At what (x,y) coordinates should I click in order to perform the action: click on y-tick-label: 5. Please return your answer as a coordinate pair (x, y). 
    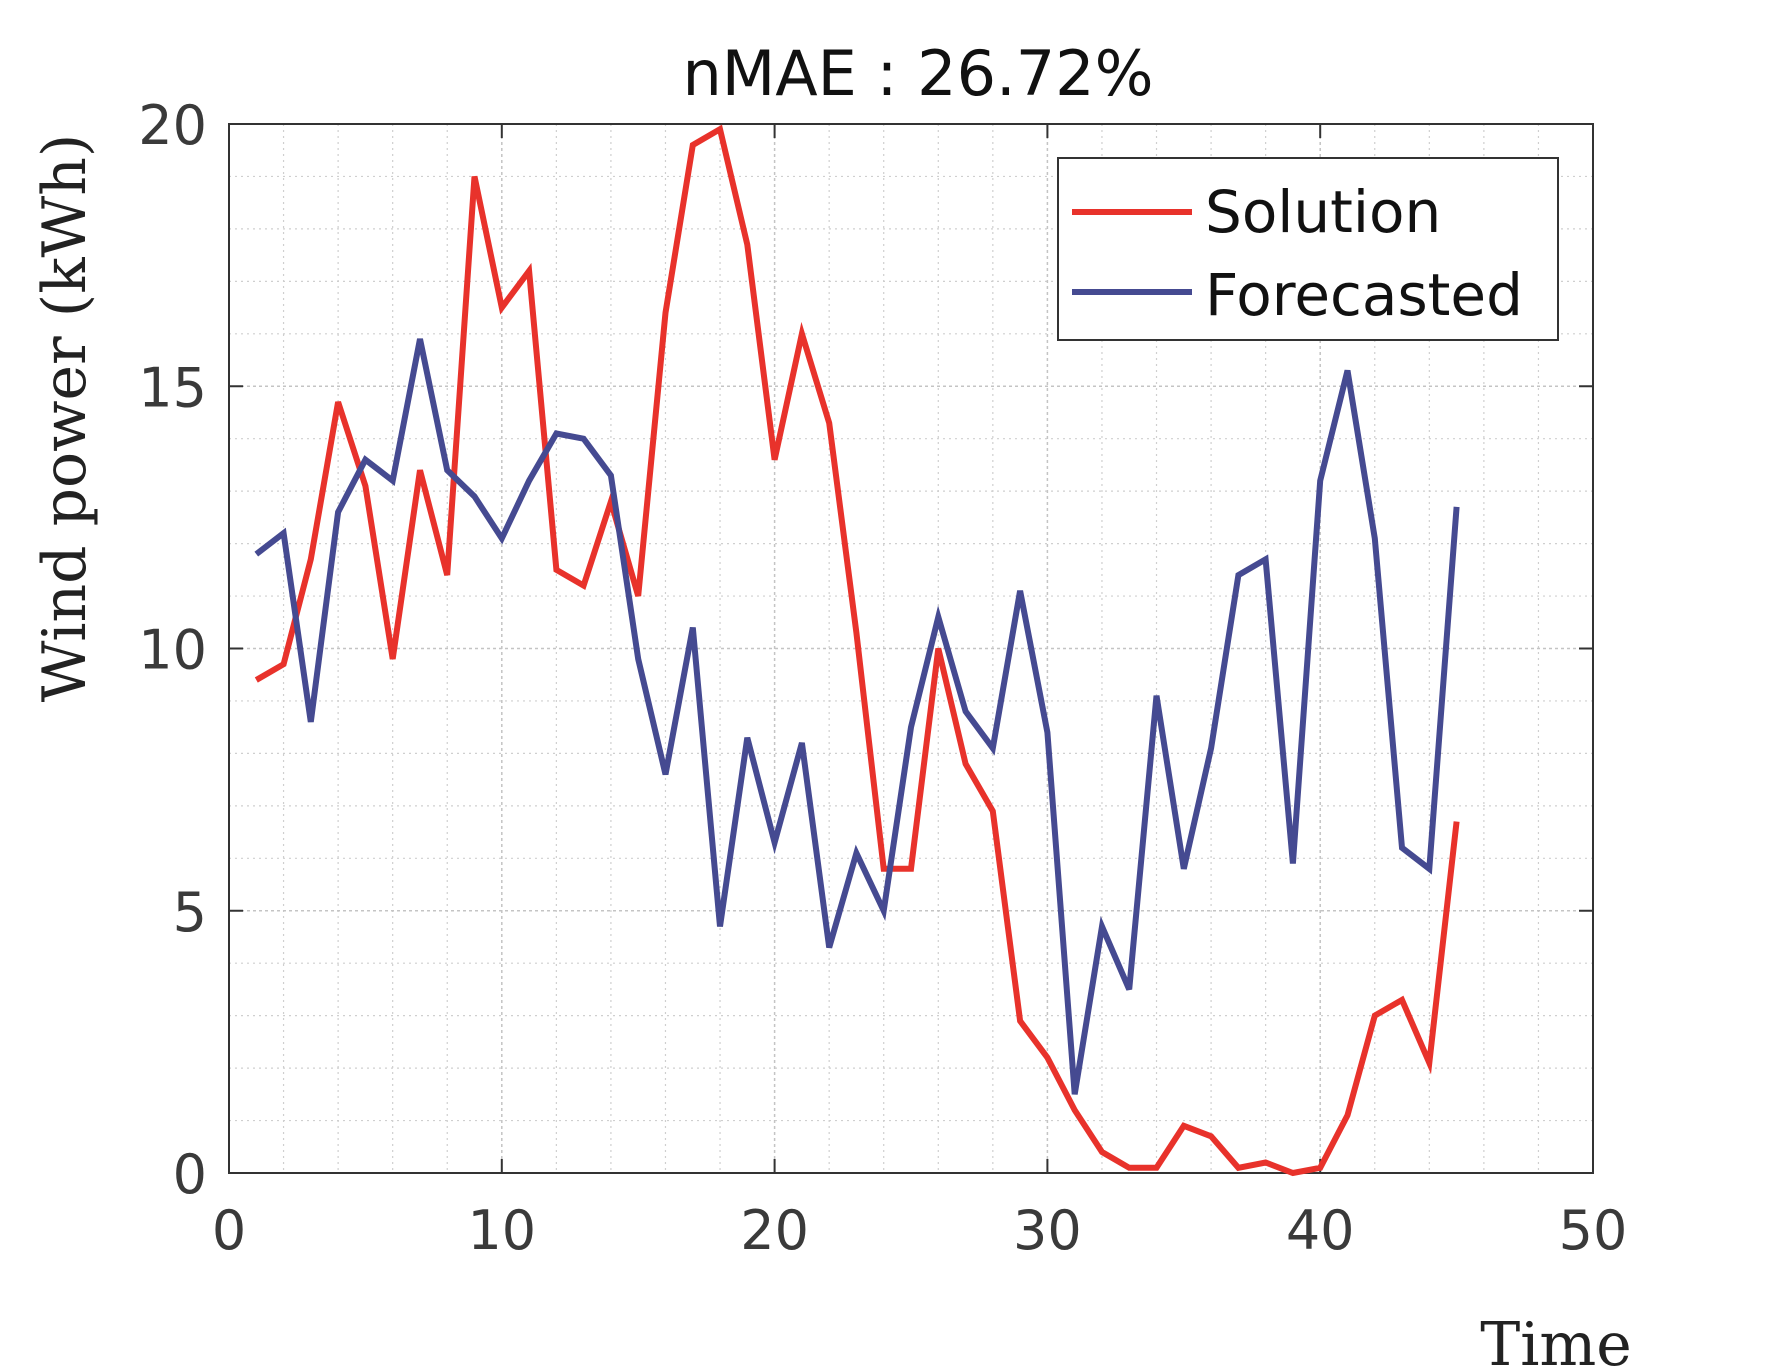
    Looking at the image, I should click on (190, 912).